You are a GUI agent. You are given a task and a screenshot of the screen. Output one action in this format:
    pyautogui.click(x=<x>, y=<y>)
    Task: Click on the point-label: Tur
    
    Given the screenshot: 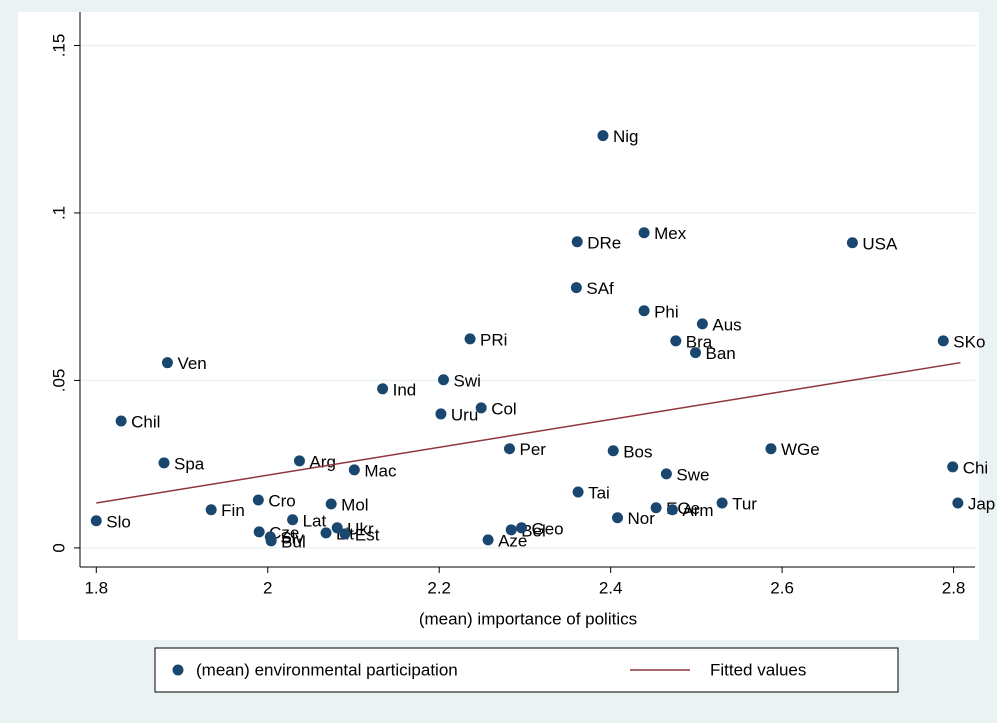 What is the action you would take?
    pyautogui.click(x=744, y=504)
    